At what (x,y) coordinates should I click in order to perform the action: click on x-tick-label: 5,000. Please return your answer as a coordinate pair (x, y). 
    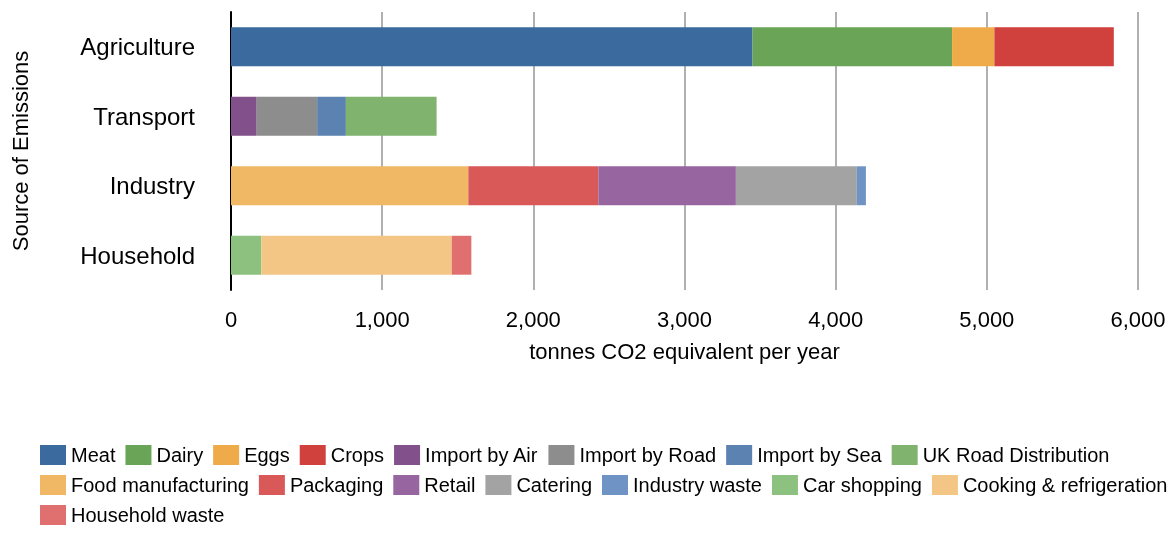
    Looking at the image, I should click on (987, 319).